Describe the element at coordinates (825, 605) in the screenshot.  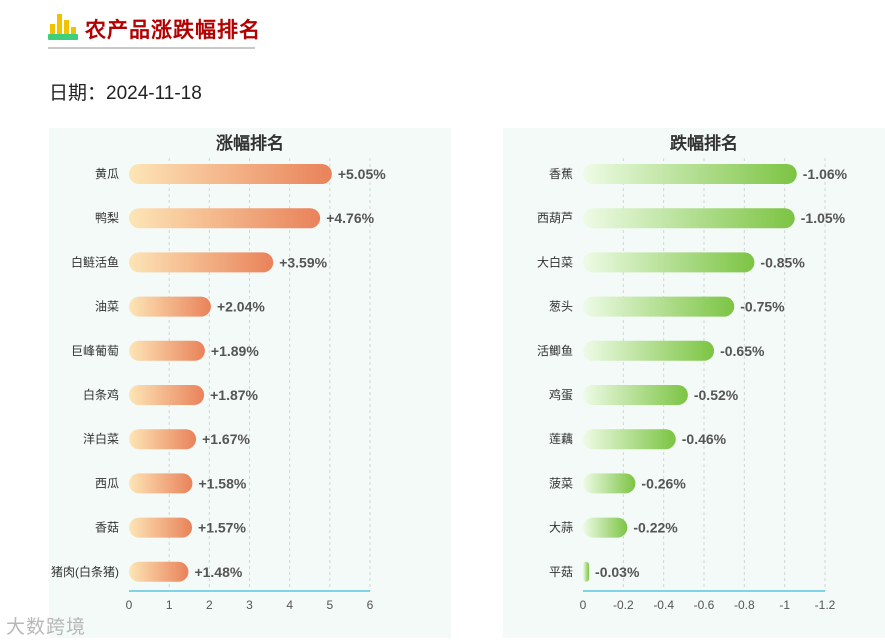
I see `x-tick-label: -1.2` at that location.